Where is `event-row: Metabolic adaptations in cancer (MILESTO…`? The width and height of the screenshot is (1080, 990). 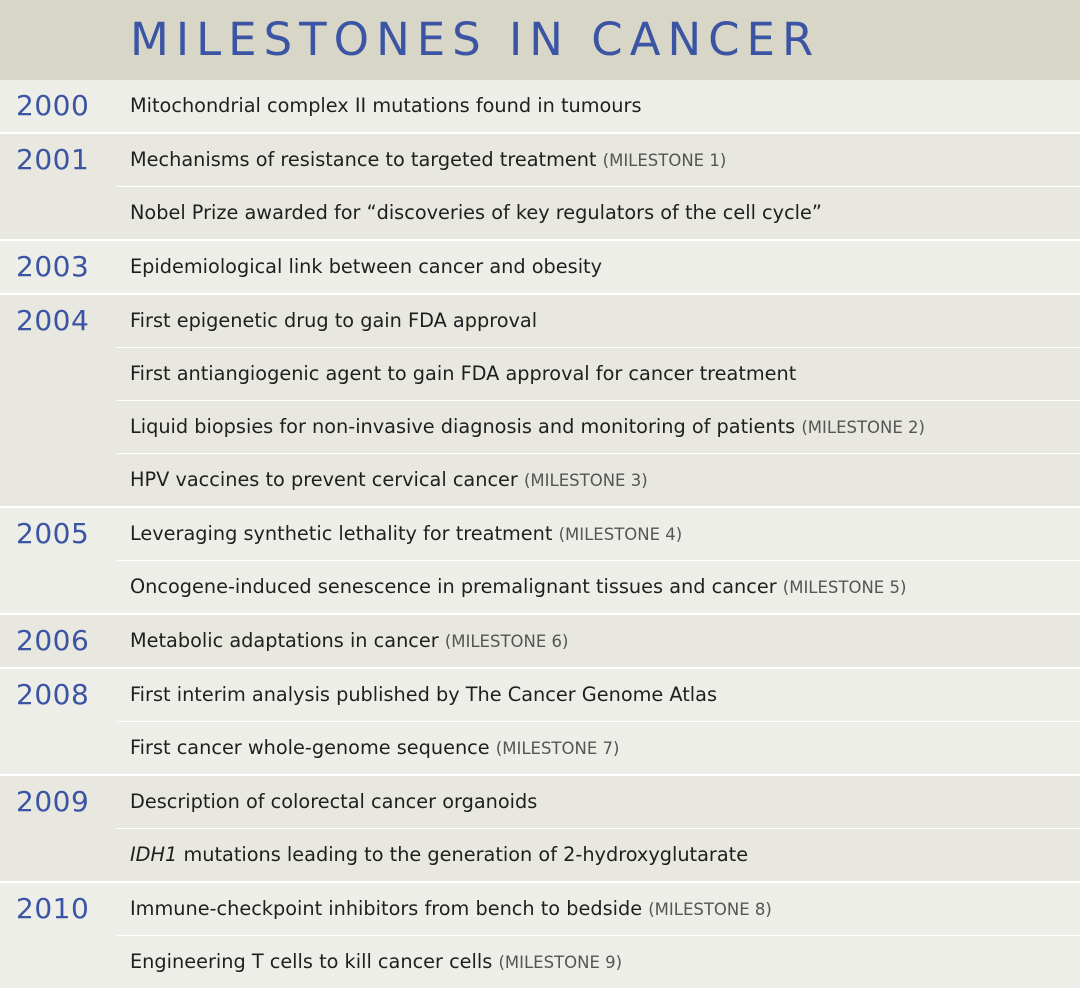
event-row: Metabolic adaptations in cancer (MILESTO… is located at coordinates (598, 641).